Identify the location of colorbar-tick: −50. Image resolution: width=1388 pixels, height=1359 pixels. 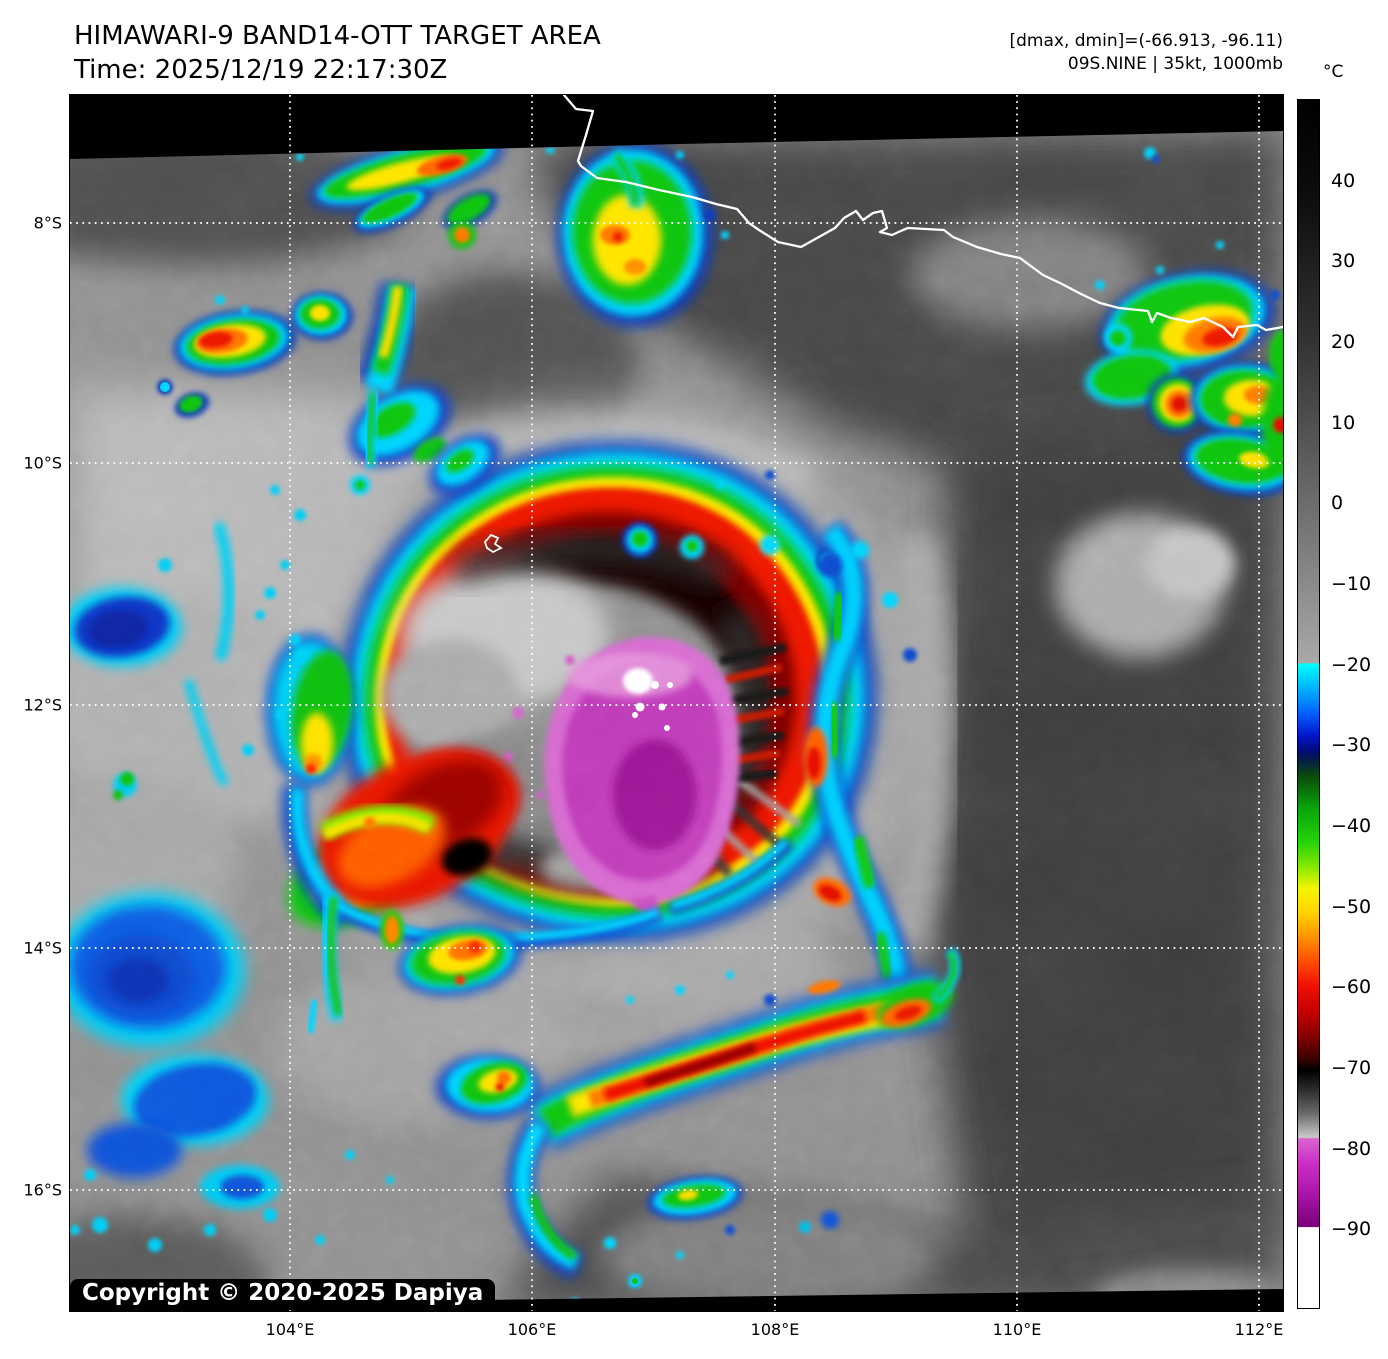
(1351, 907).